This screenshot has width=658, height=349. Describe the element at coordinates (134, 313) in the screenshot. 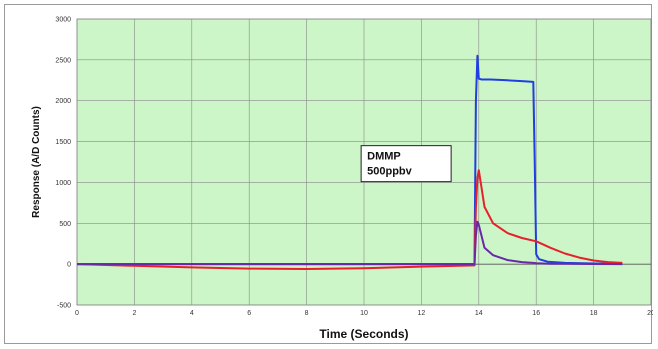

I see `x-tick-label: 2` at that location.